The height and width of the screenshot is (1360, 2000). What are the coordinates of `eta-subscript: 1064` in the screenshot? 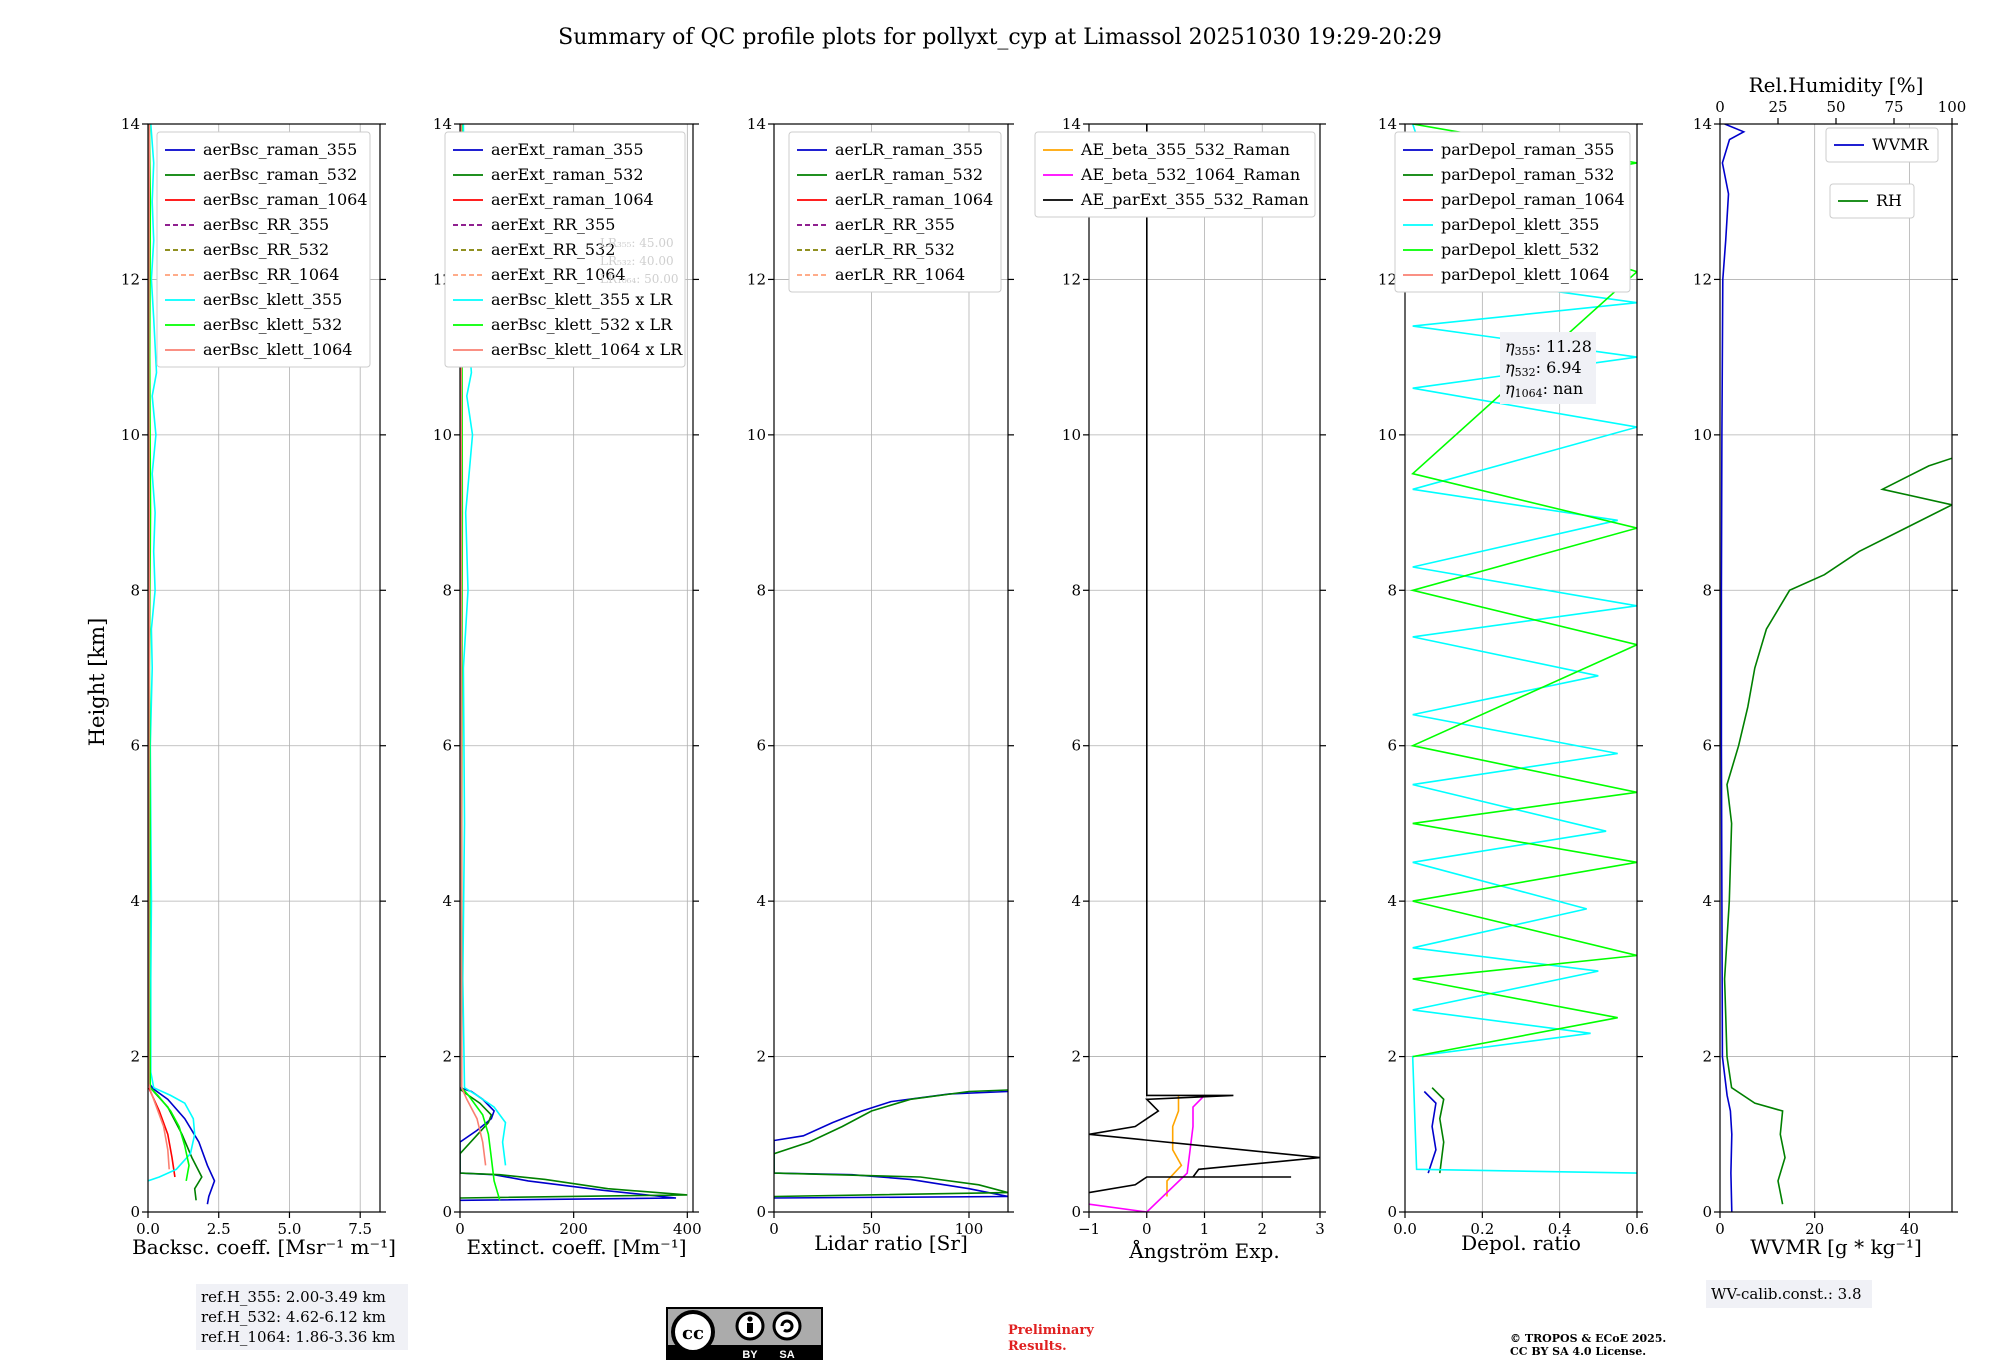 It's located at (1529, 393).